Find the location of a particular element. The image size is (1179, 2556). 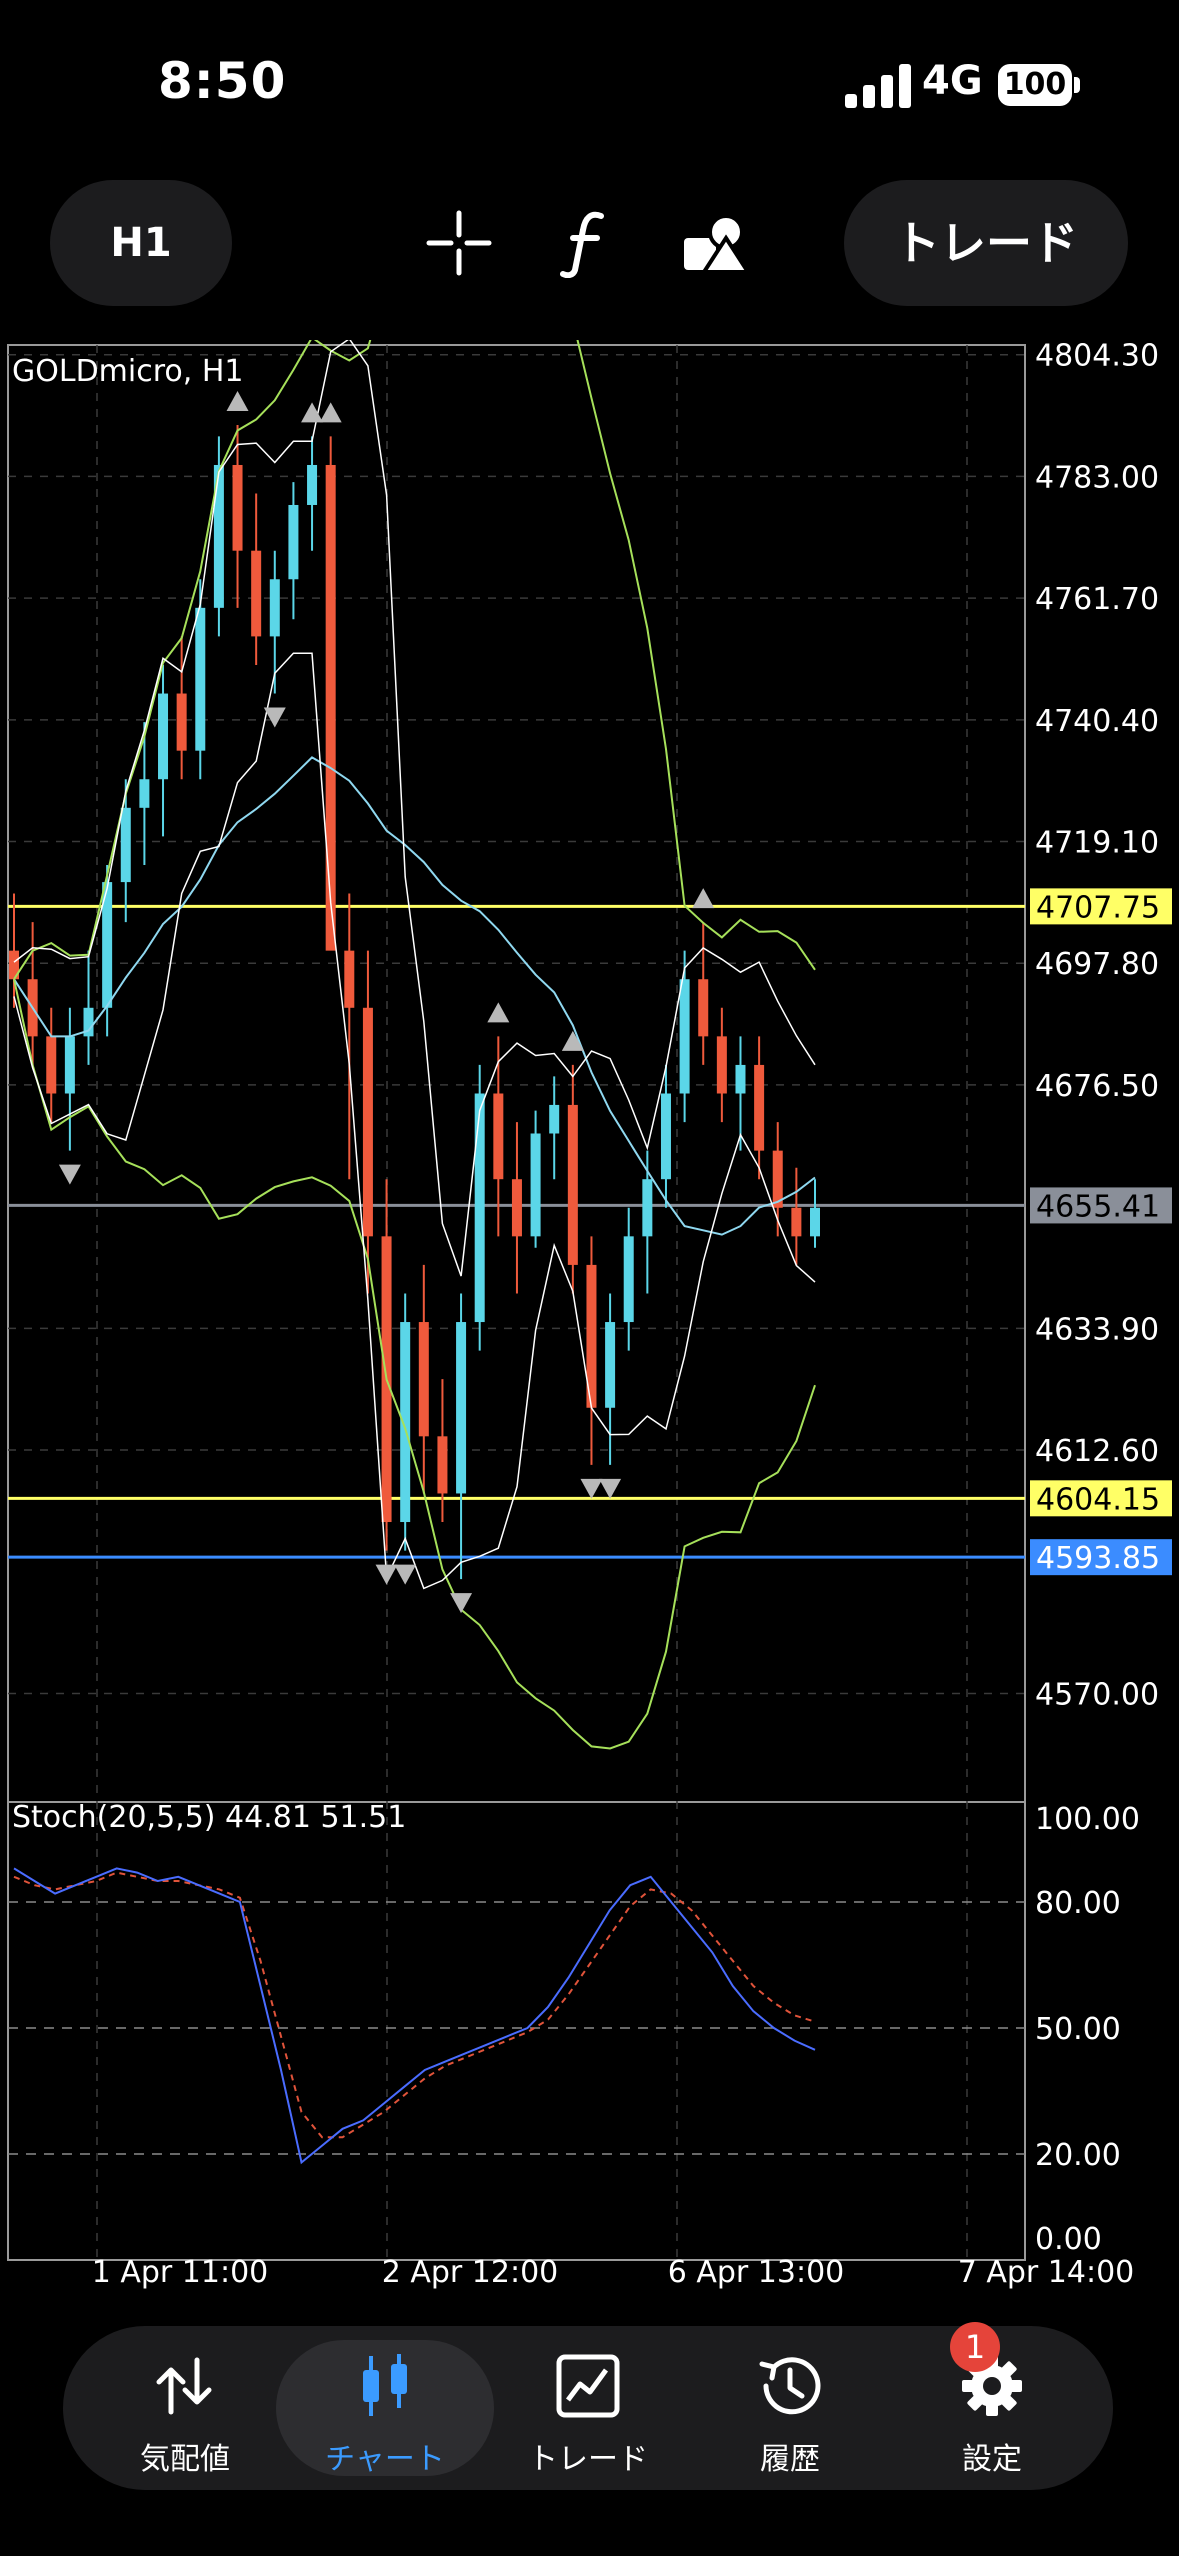

price-level-label: 4707.75 is located at coordinates (1098, 907).